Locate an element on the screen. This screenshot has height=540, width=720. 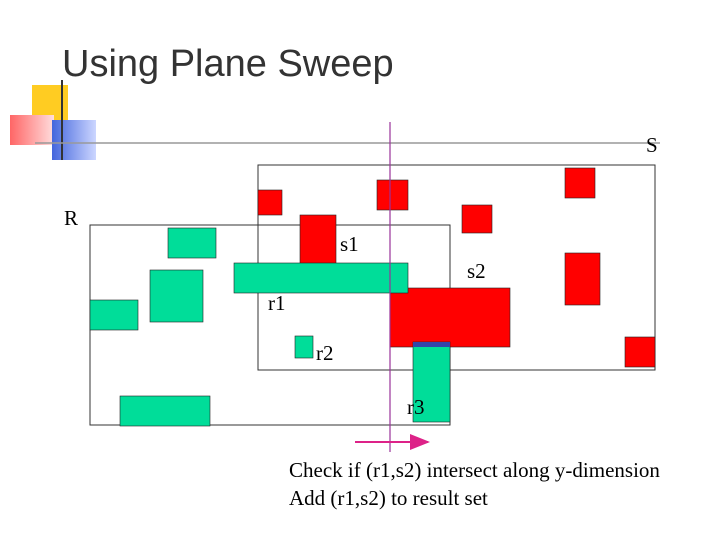
label-r3: r3 is located at coordinates (416, 407).